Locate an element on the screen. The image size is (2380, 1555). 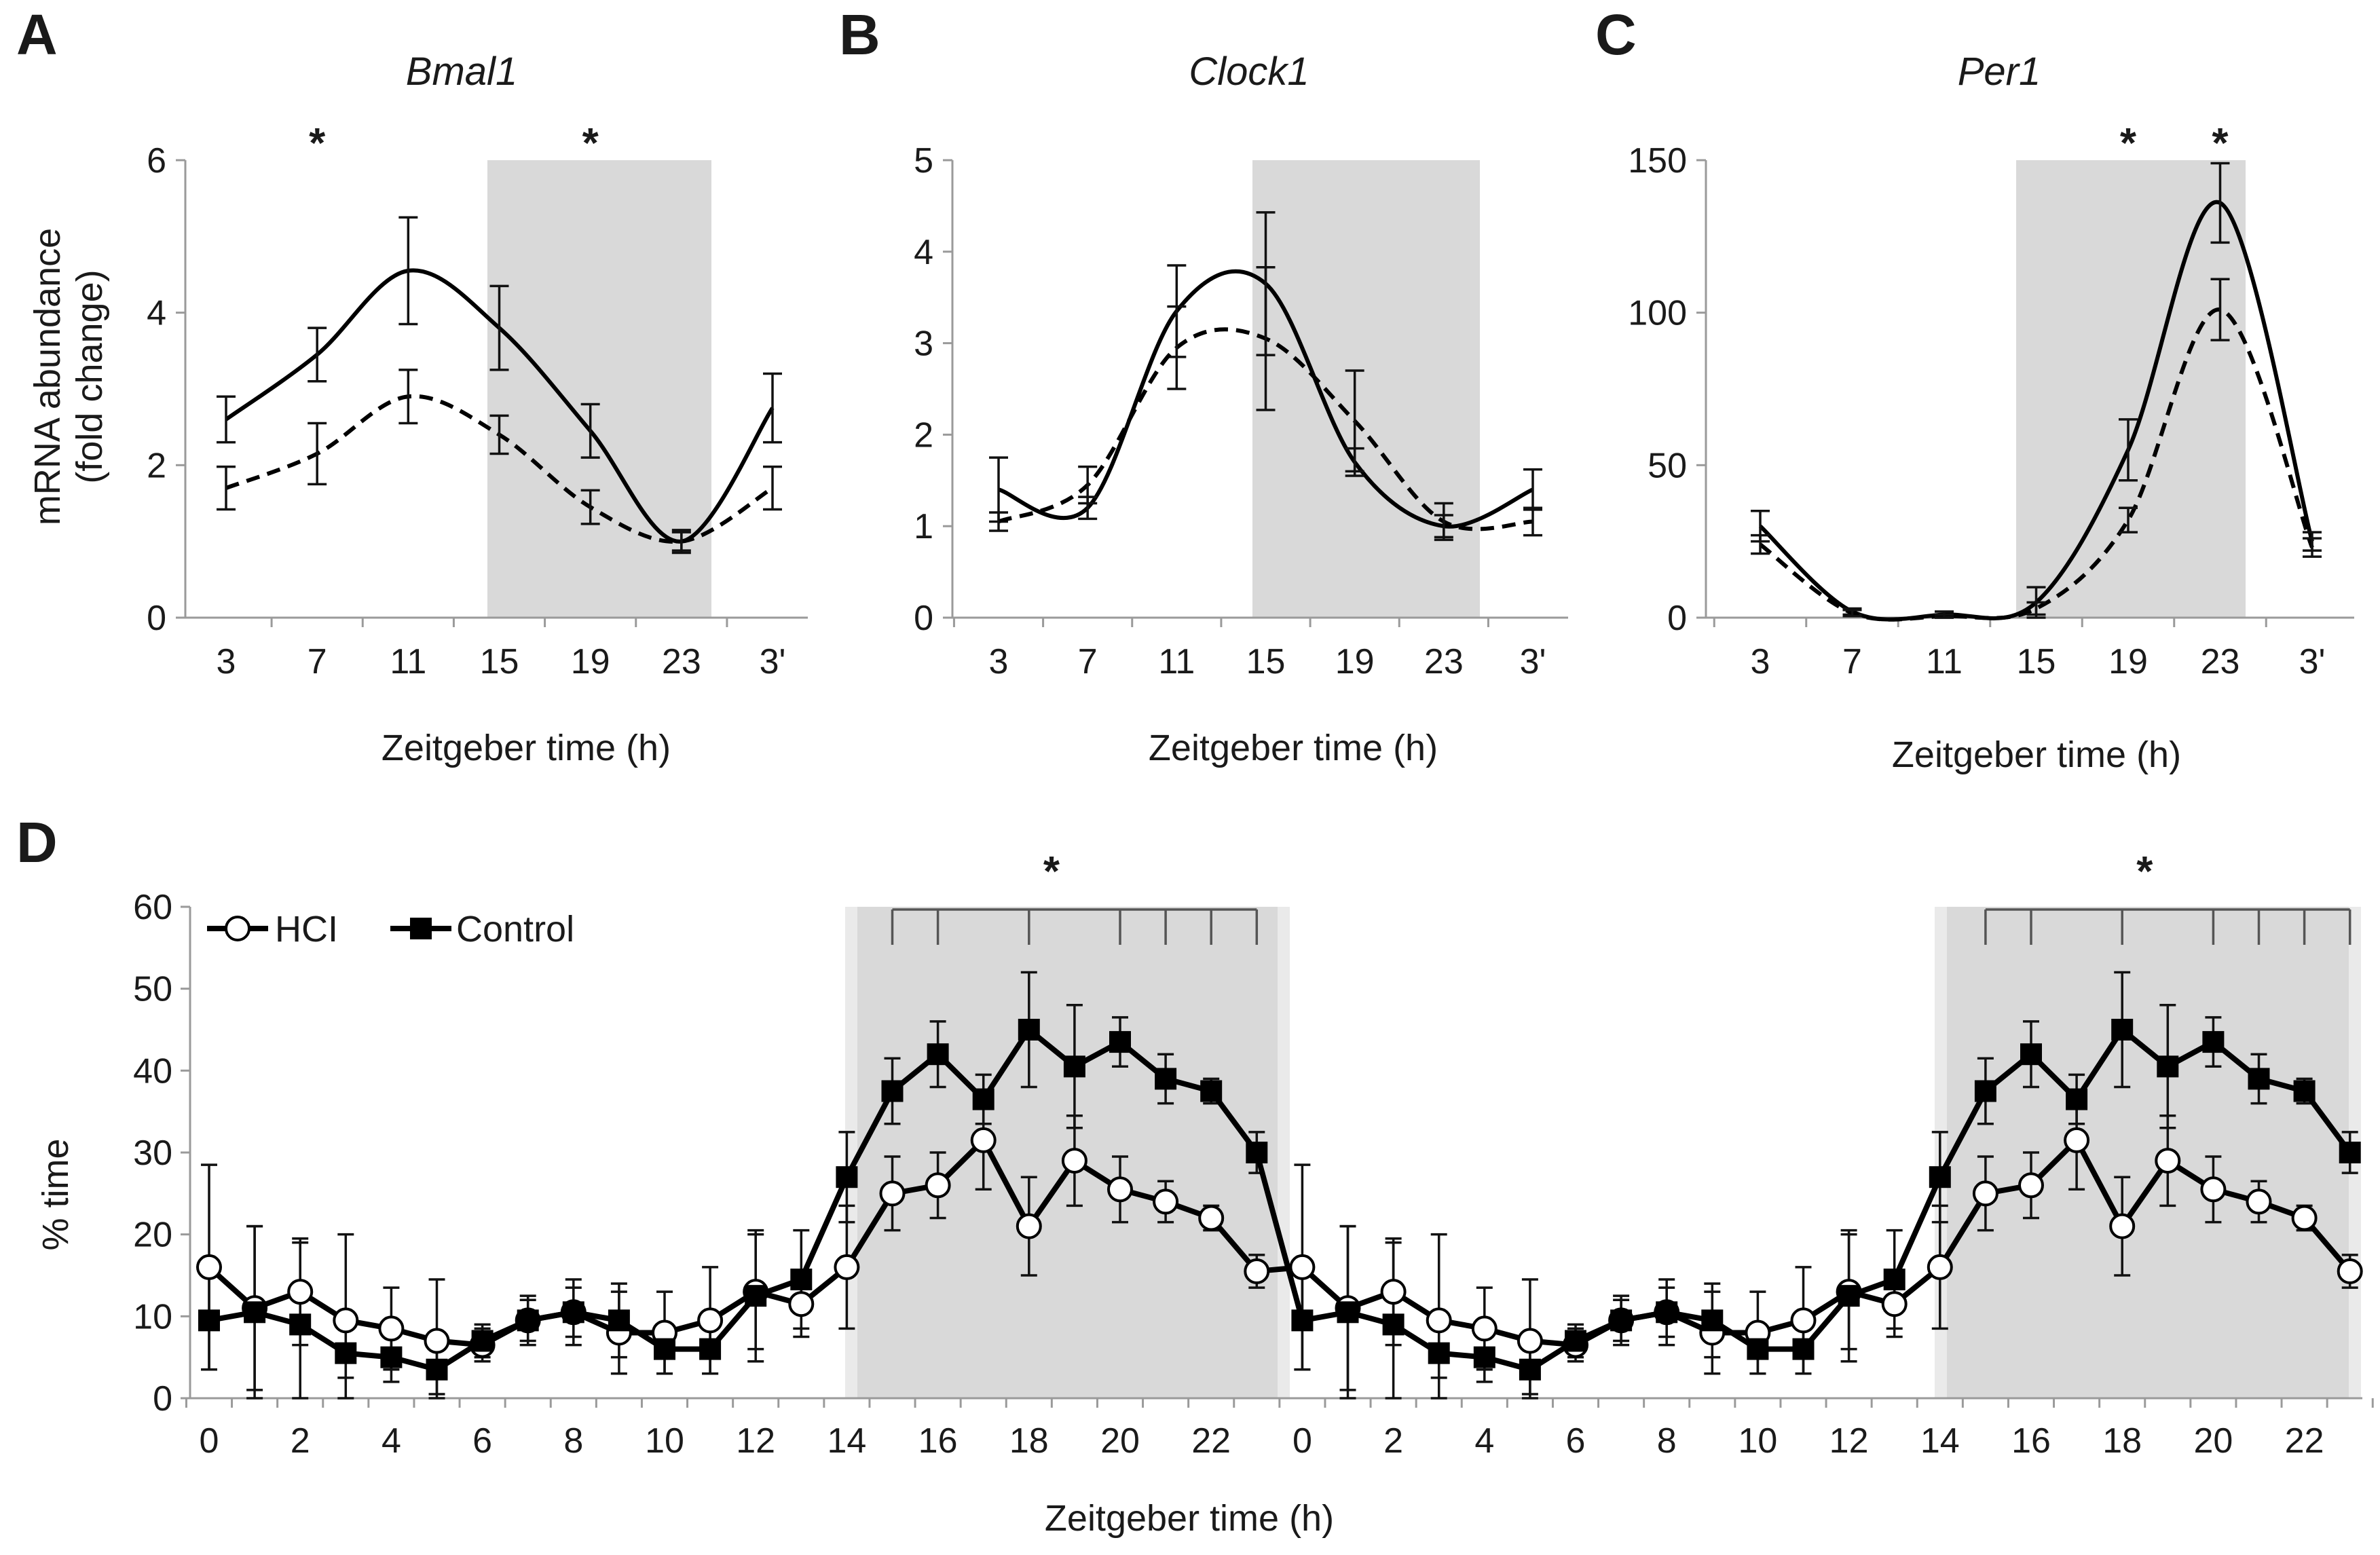
x-tick-label-d: 20 is located at coordinates (1120, 1441).